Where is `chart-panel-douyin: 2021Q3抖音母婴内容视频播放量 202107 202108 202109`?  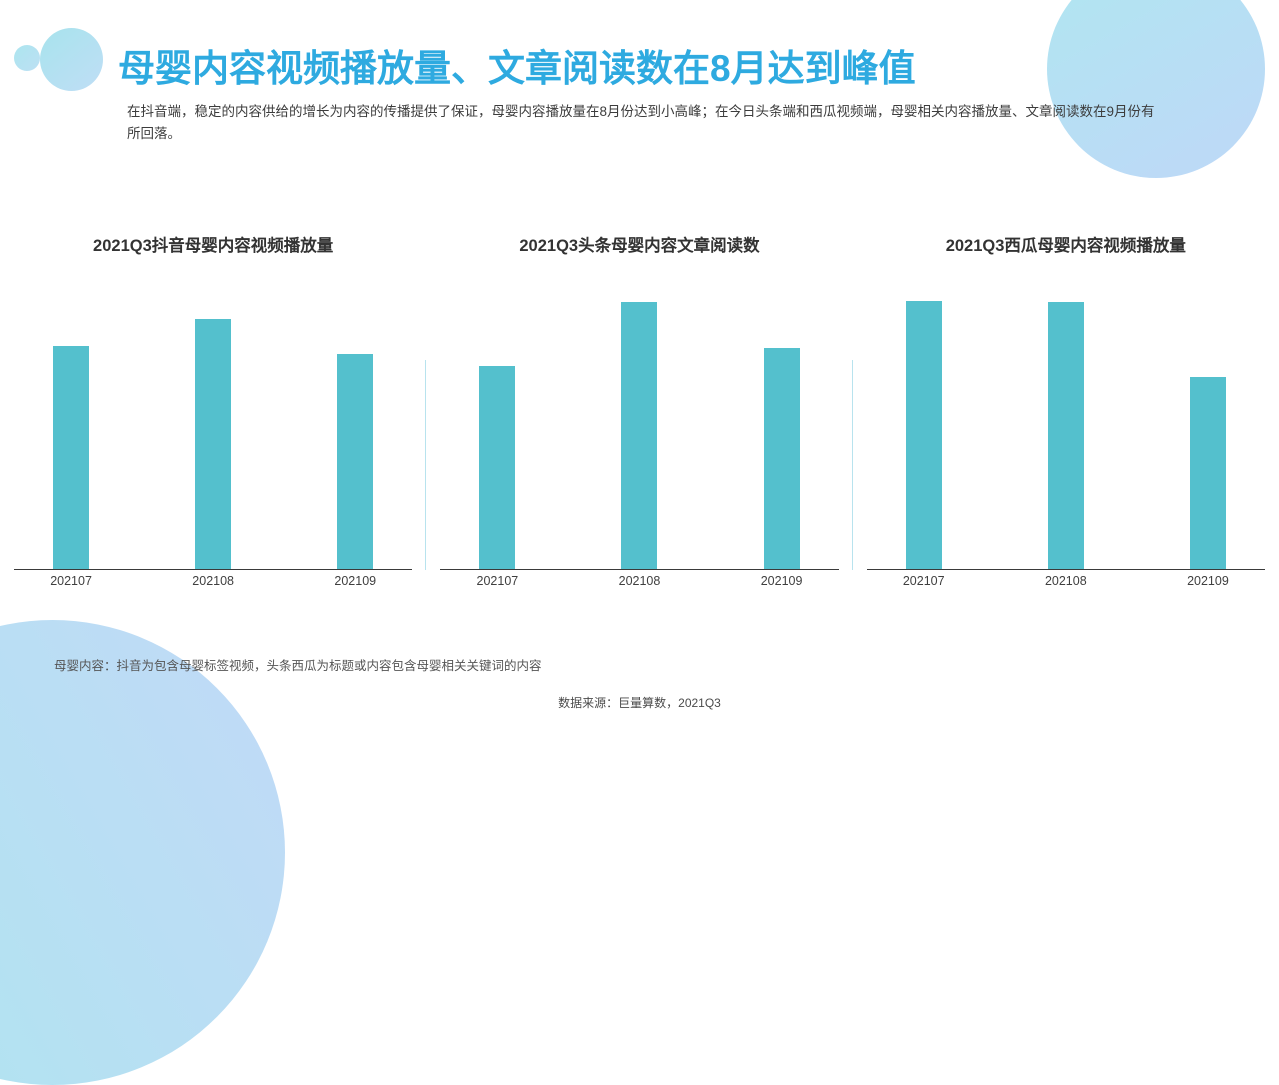 chart-panel-douyin: 2021Q3抖音母婴内容视频播放量 202107 202108 202109 is located at coordinates (213, 417).